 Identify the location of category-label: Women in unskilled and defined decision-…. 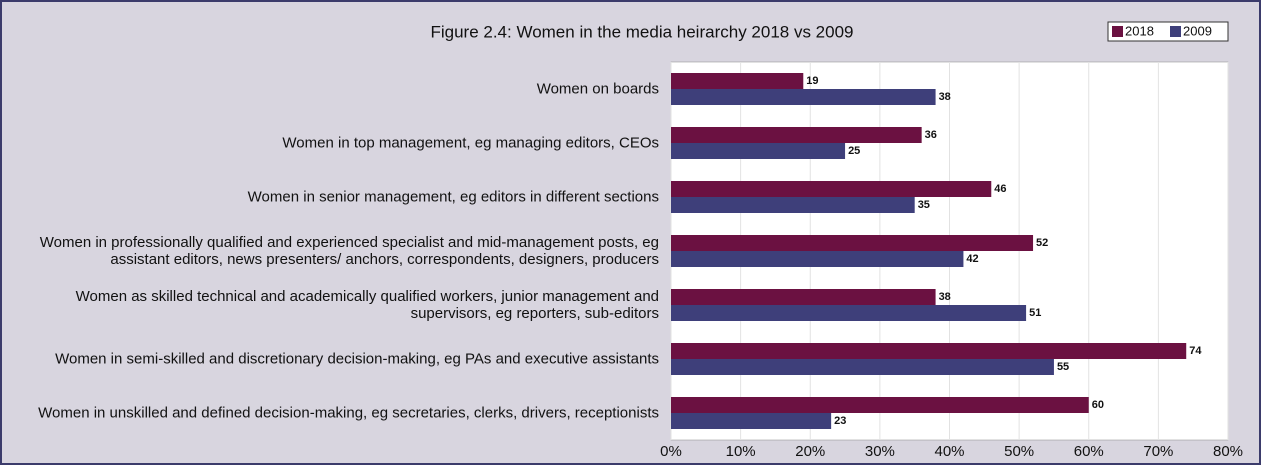
(348, 413).